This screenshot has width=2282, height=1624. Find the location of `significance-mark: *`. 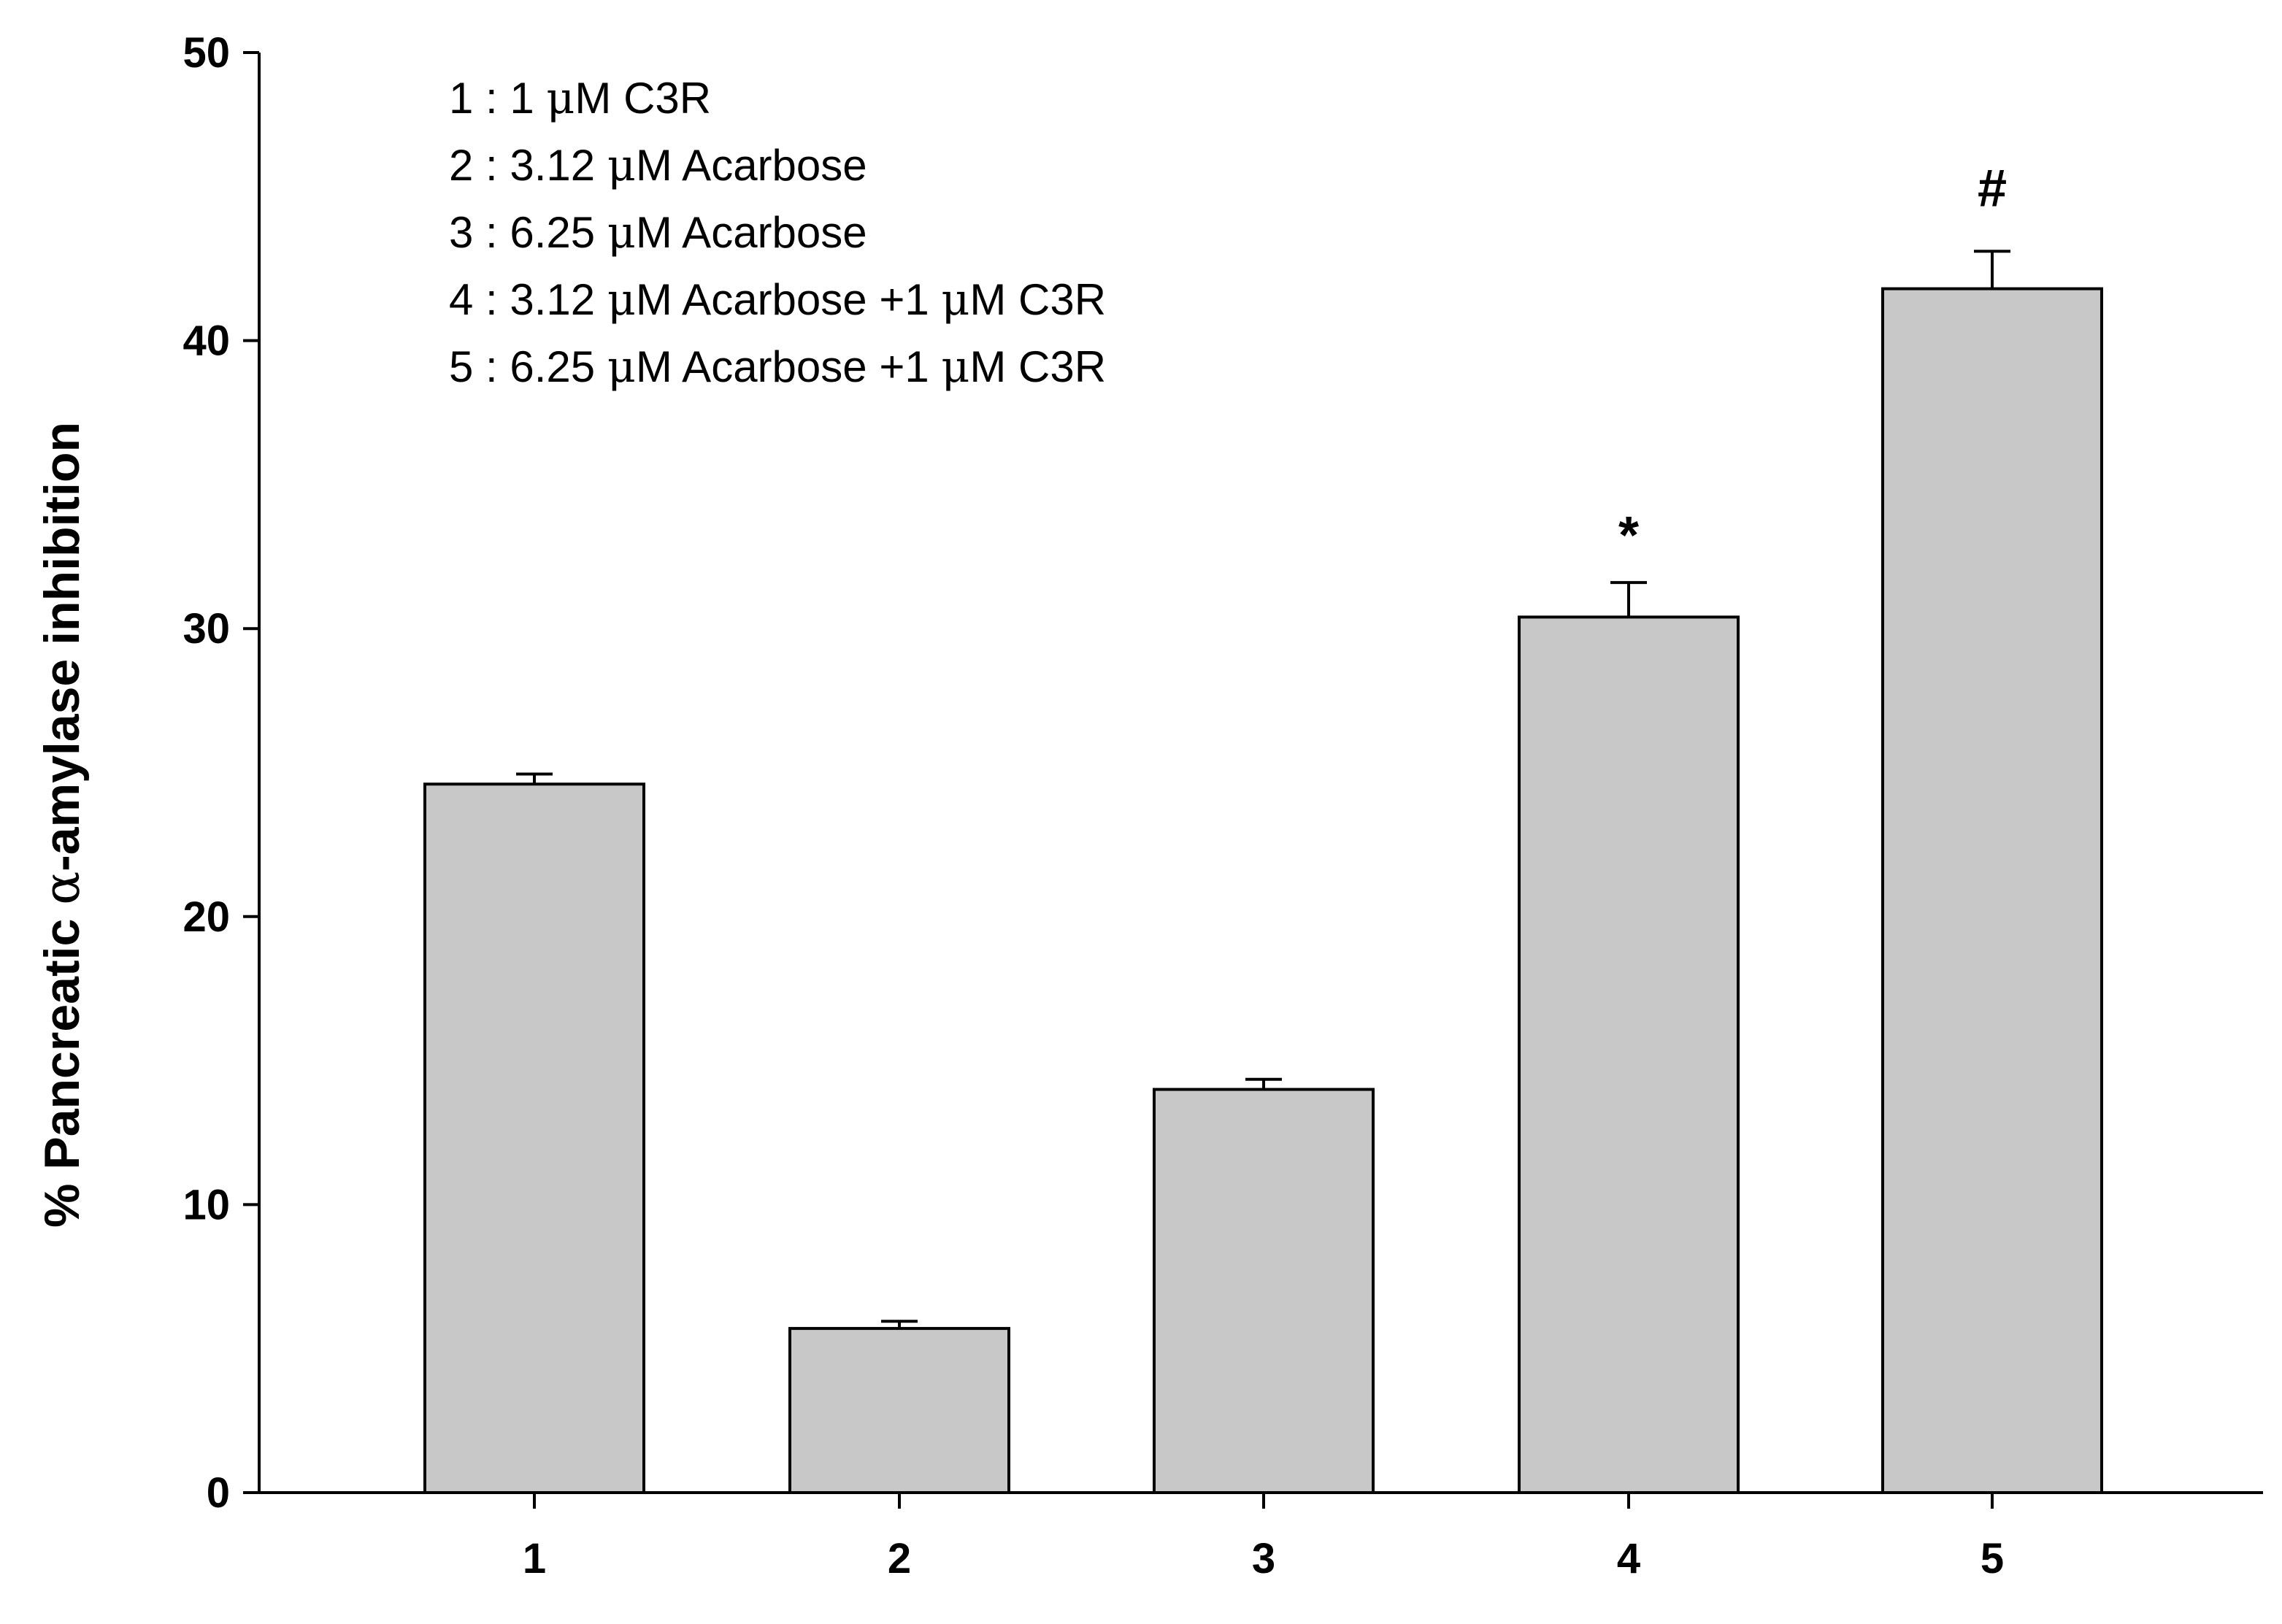

significance-mark: * is located at coordinates (1628, 536).